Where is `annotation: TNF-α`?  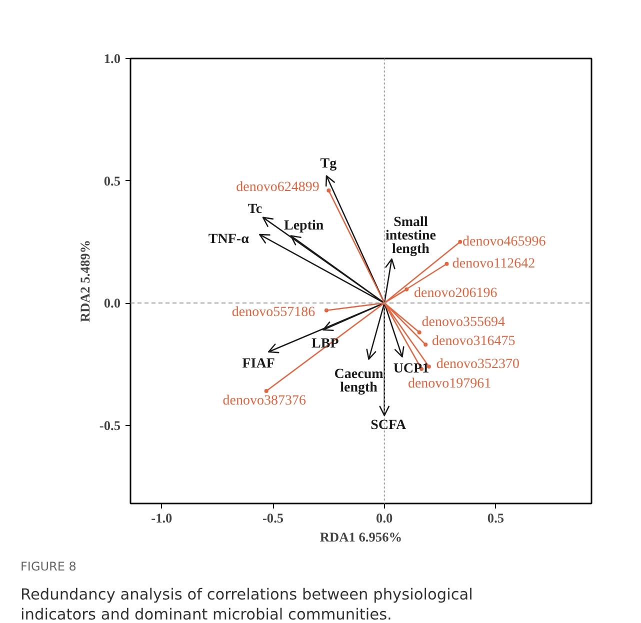 annotation: TNF-α is located at coordinates (229, 240).